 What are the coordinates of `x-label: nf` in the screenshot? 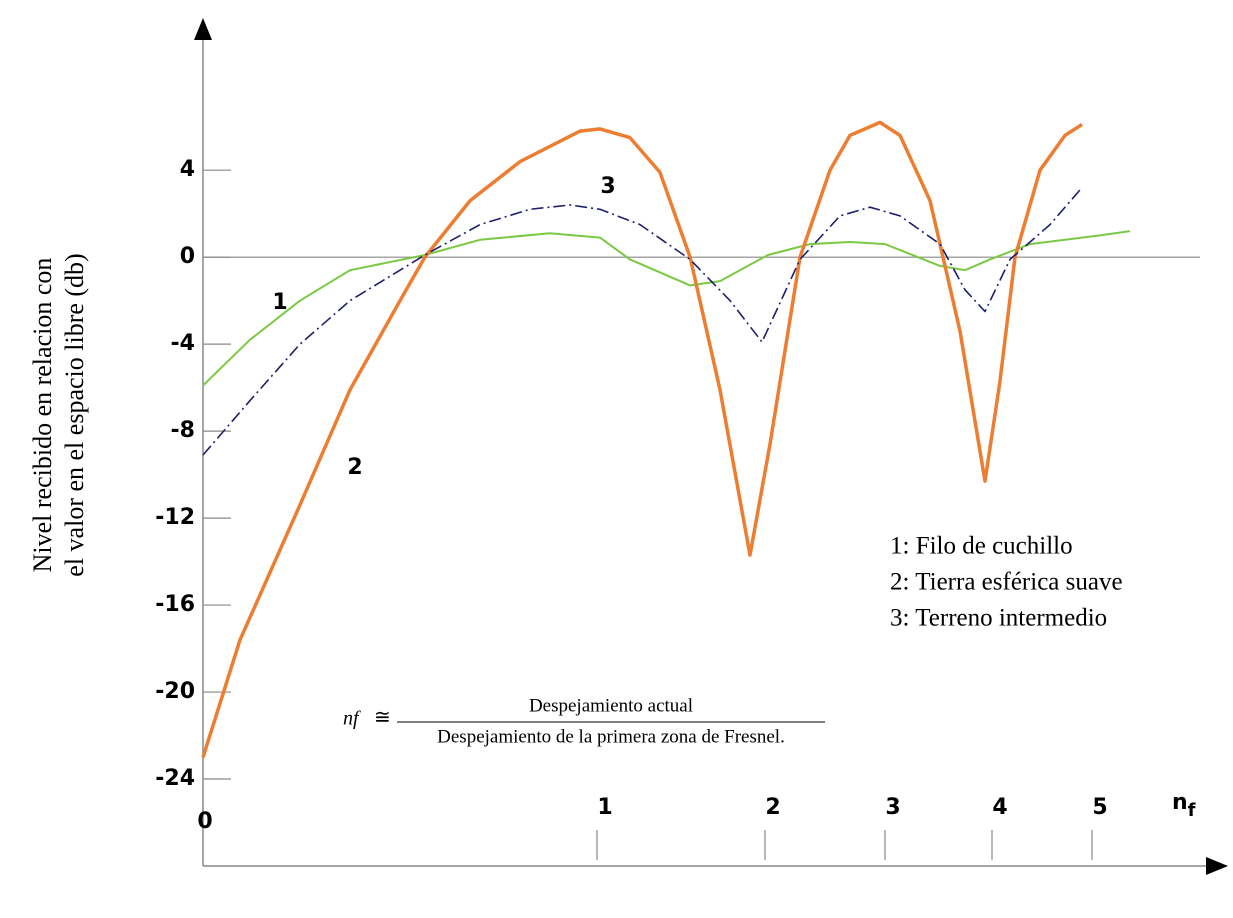 It's located at (1184, 805).